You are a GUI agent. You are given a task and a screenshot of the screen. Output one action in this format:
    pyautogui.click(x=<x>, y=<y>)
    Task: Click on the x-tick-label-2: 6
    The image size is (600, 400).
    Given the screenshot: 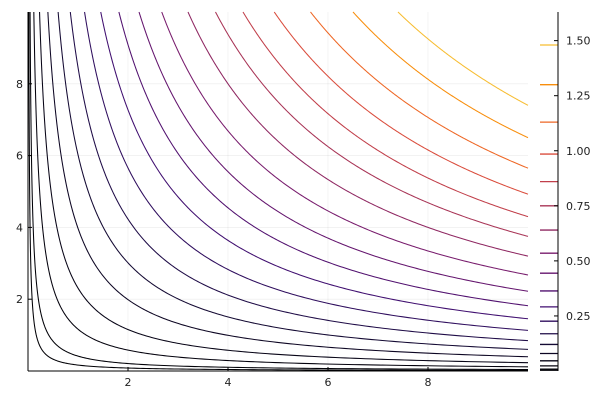 What is the action you would take?
    pyautogui.click(x=328, y=382)
    